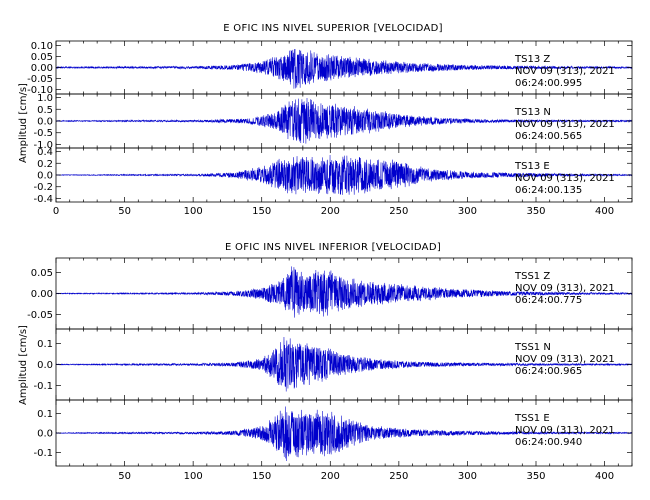 The height and width of the screenshot is (500, 650). What do you see at coordinates (532, 347) in the screenshot?
I see `station-annotation: TSS1 N` at bounding box center [532, 347].